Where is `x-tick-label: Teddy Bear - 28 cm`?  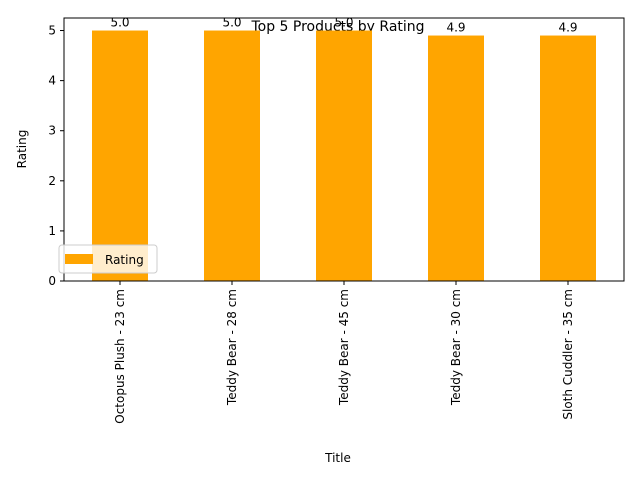
x-tick-label: Teddy Bear - 28 cm is located at coordinates (232, 347).